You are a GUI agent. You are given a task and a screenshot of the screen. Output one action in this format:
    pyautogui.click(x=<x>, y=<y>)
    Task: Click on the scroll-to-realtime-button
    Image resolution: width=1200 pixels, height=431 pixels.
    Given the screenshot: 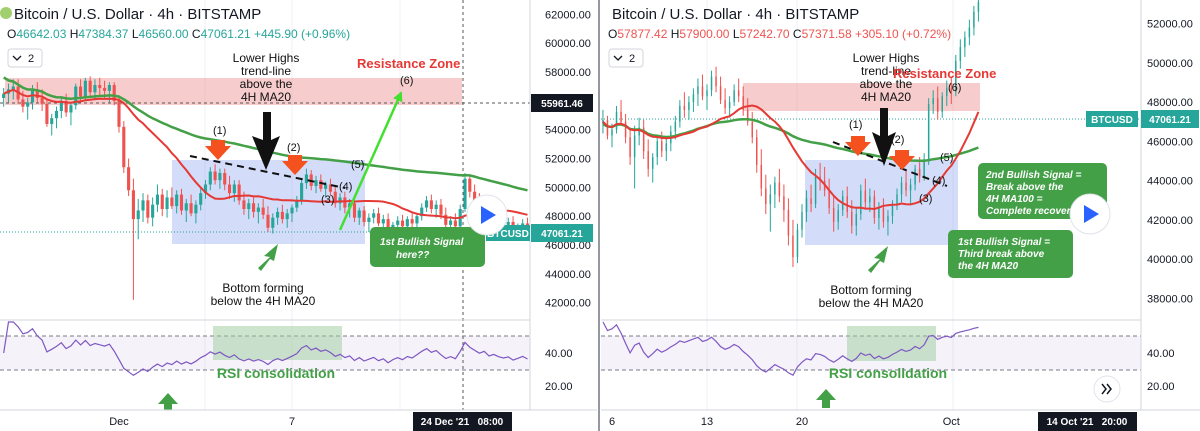 What is the action you would take?
    pyautogui.click(x=1107, y=389)
    